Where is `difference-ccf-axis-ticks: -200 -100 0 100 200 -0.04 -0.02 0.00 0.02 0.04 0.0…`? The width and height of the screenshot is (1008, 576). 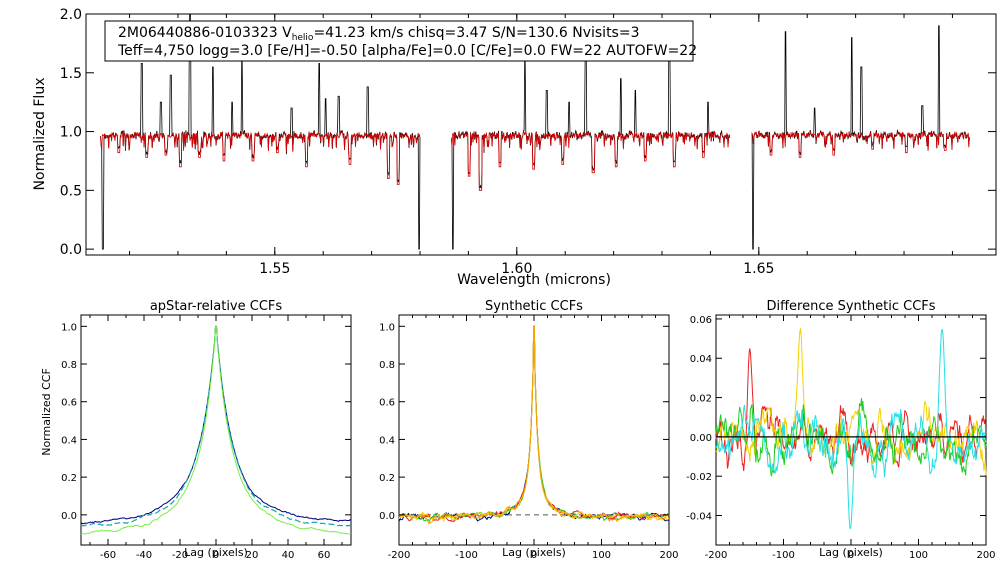
difference-ccf-axis-ticks: -200 -100 0 100 200 -0.04 -0.02 0.00 0.02 0.04 0.0… is located at coordinates (840, 438).